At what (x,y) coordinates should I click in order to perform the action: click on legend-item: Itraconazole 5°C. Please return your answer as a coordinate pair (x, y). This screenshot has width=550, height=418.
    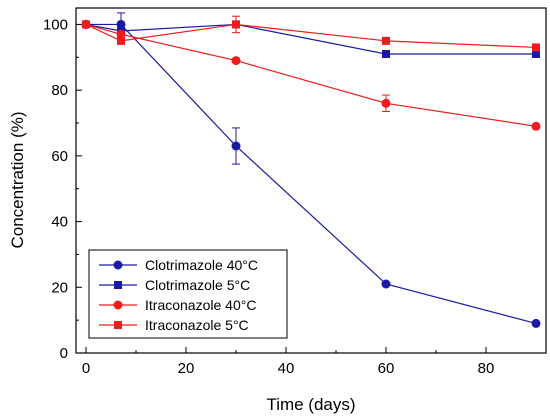
    Looking at the image, I should click on (174, 325).